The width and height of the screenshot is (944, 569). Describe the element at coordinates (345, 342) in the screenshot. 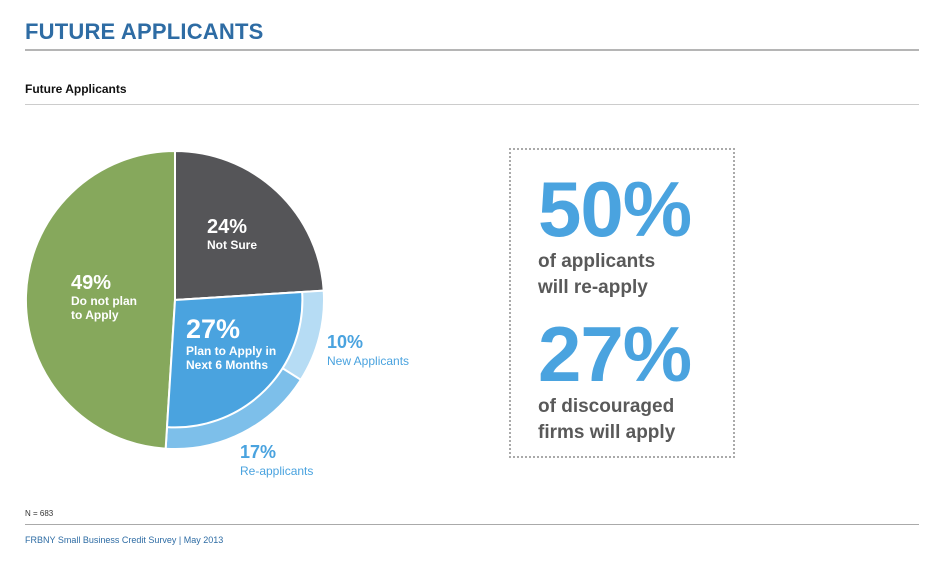

I see `slice-pct: 10%` at that location.